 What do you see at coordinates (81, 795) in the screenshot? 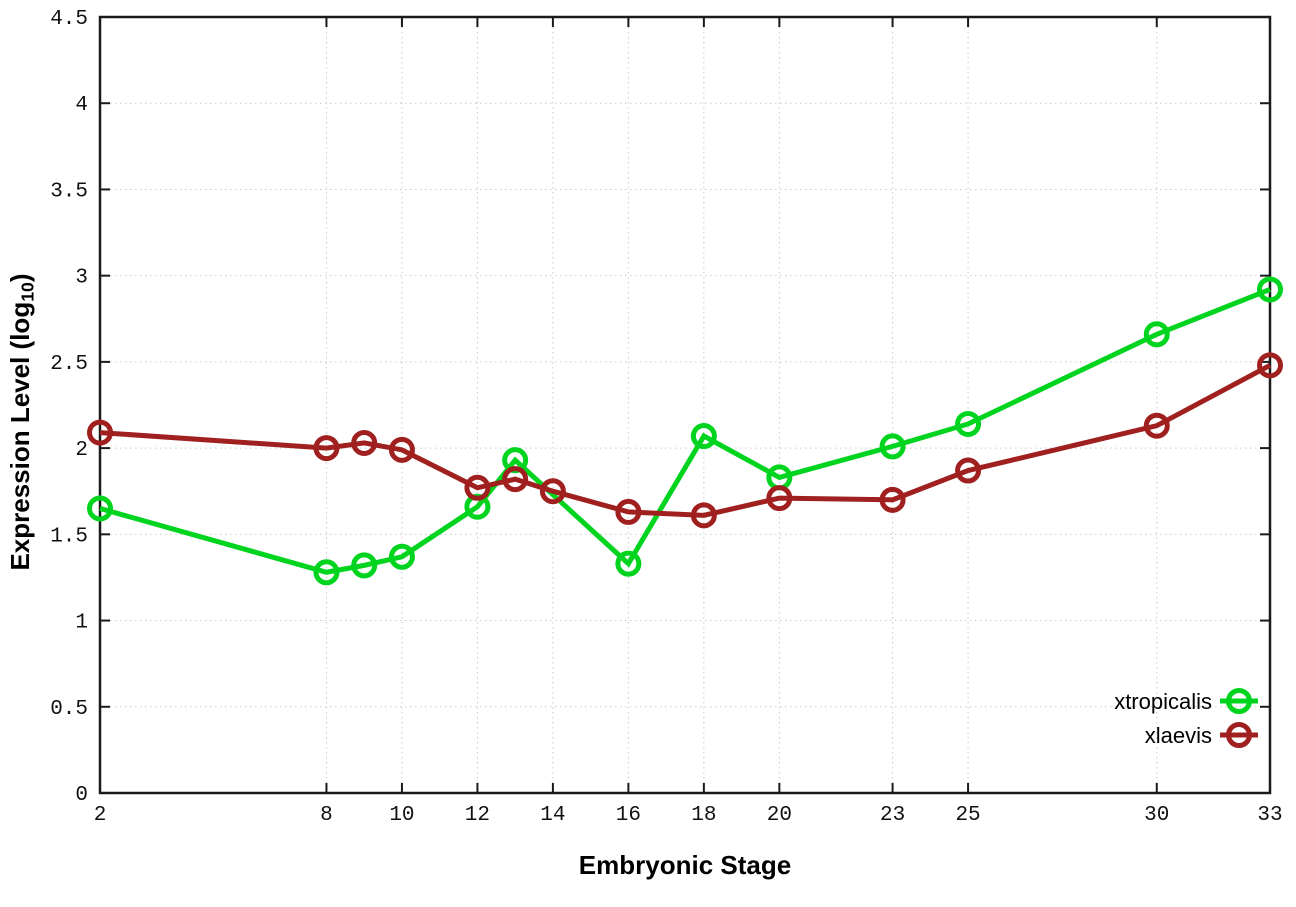
I see `y-tick-label: 0` at bounding box center [81, 795].